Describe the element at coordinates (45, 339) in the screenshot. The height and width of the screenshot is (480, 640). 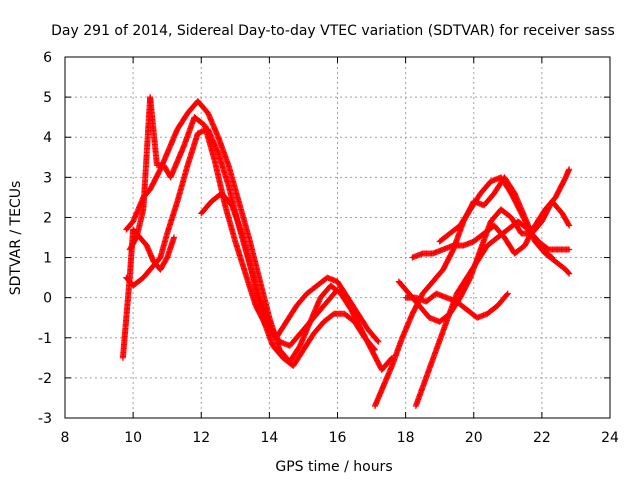
I see `y-tick-label: -1` at that location.